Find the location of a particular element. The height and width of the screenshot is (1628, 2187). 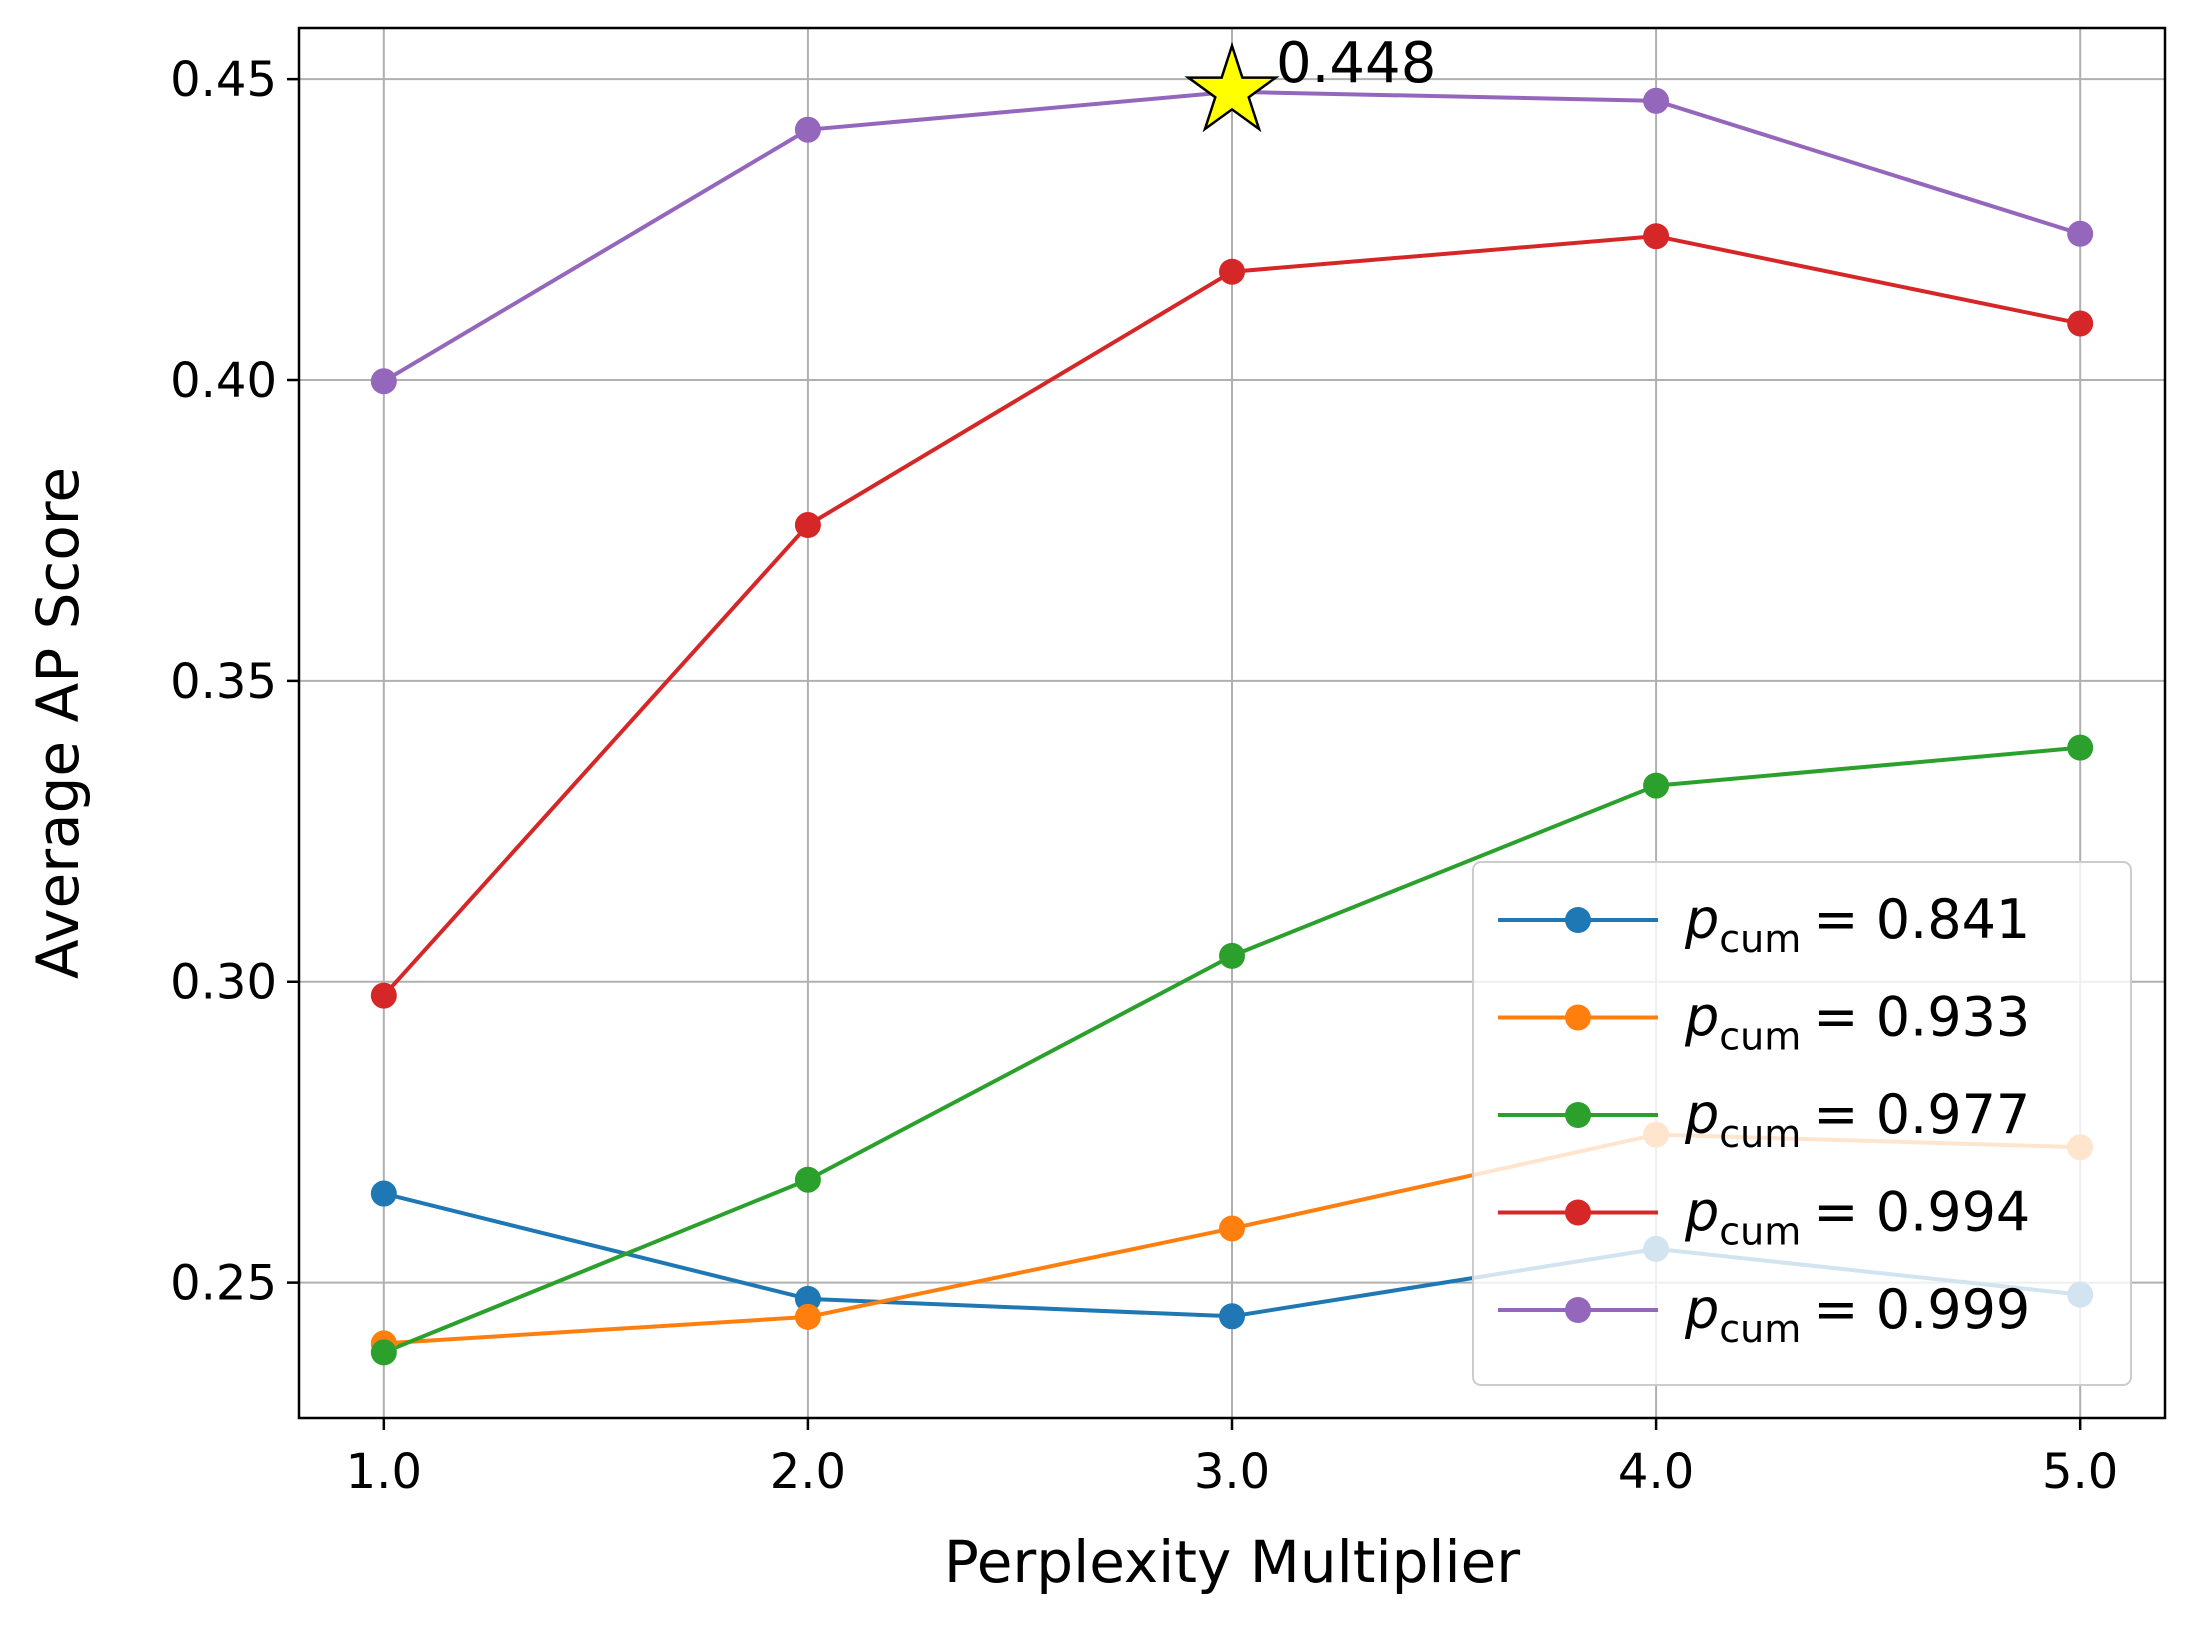

legend-label: pcum = 0.999 is located at coordinates (1857, 1314).